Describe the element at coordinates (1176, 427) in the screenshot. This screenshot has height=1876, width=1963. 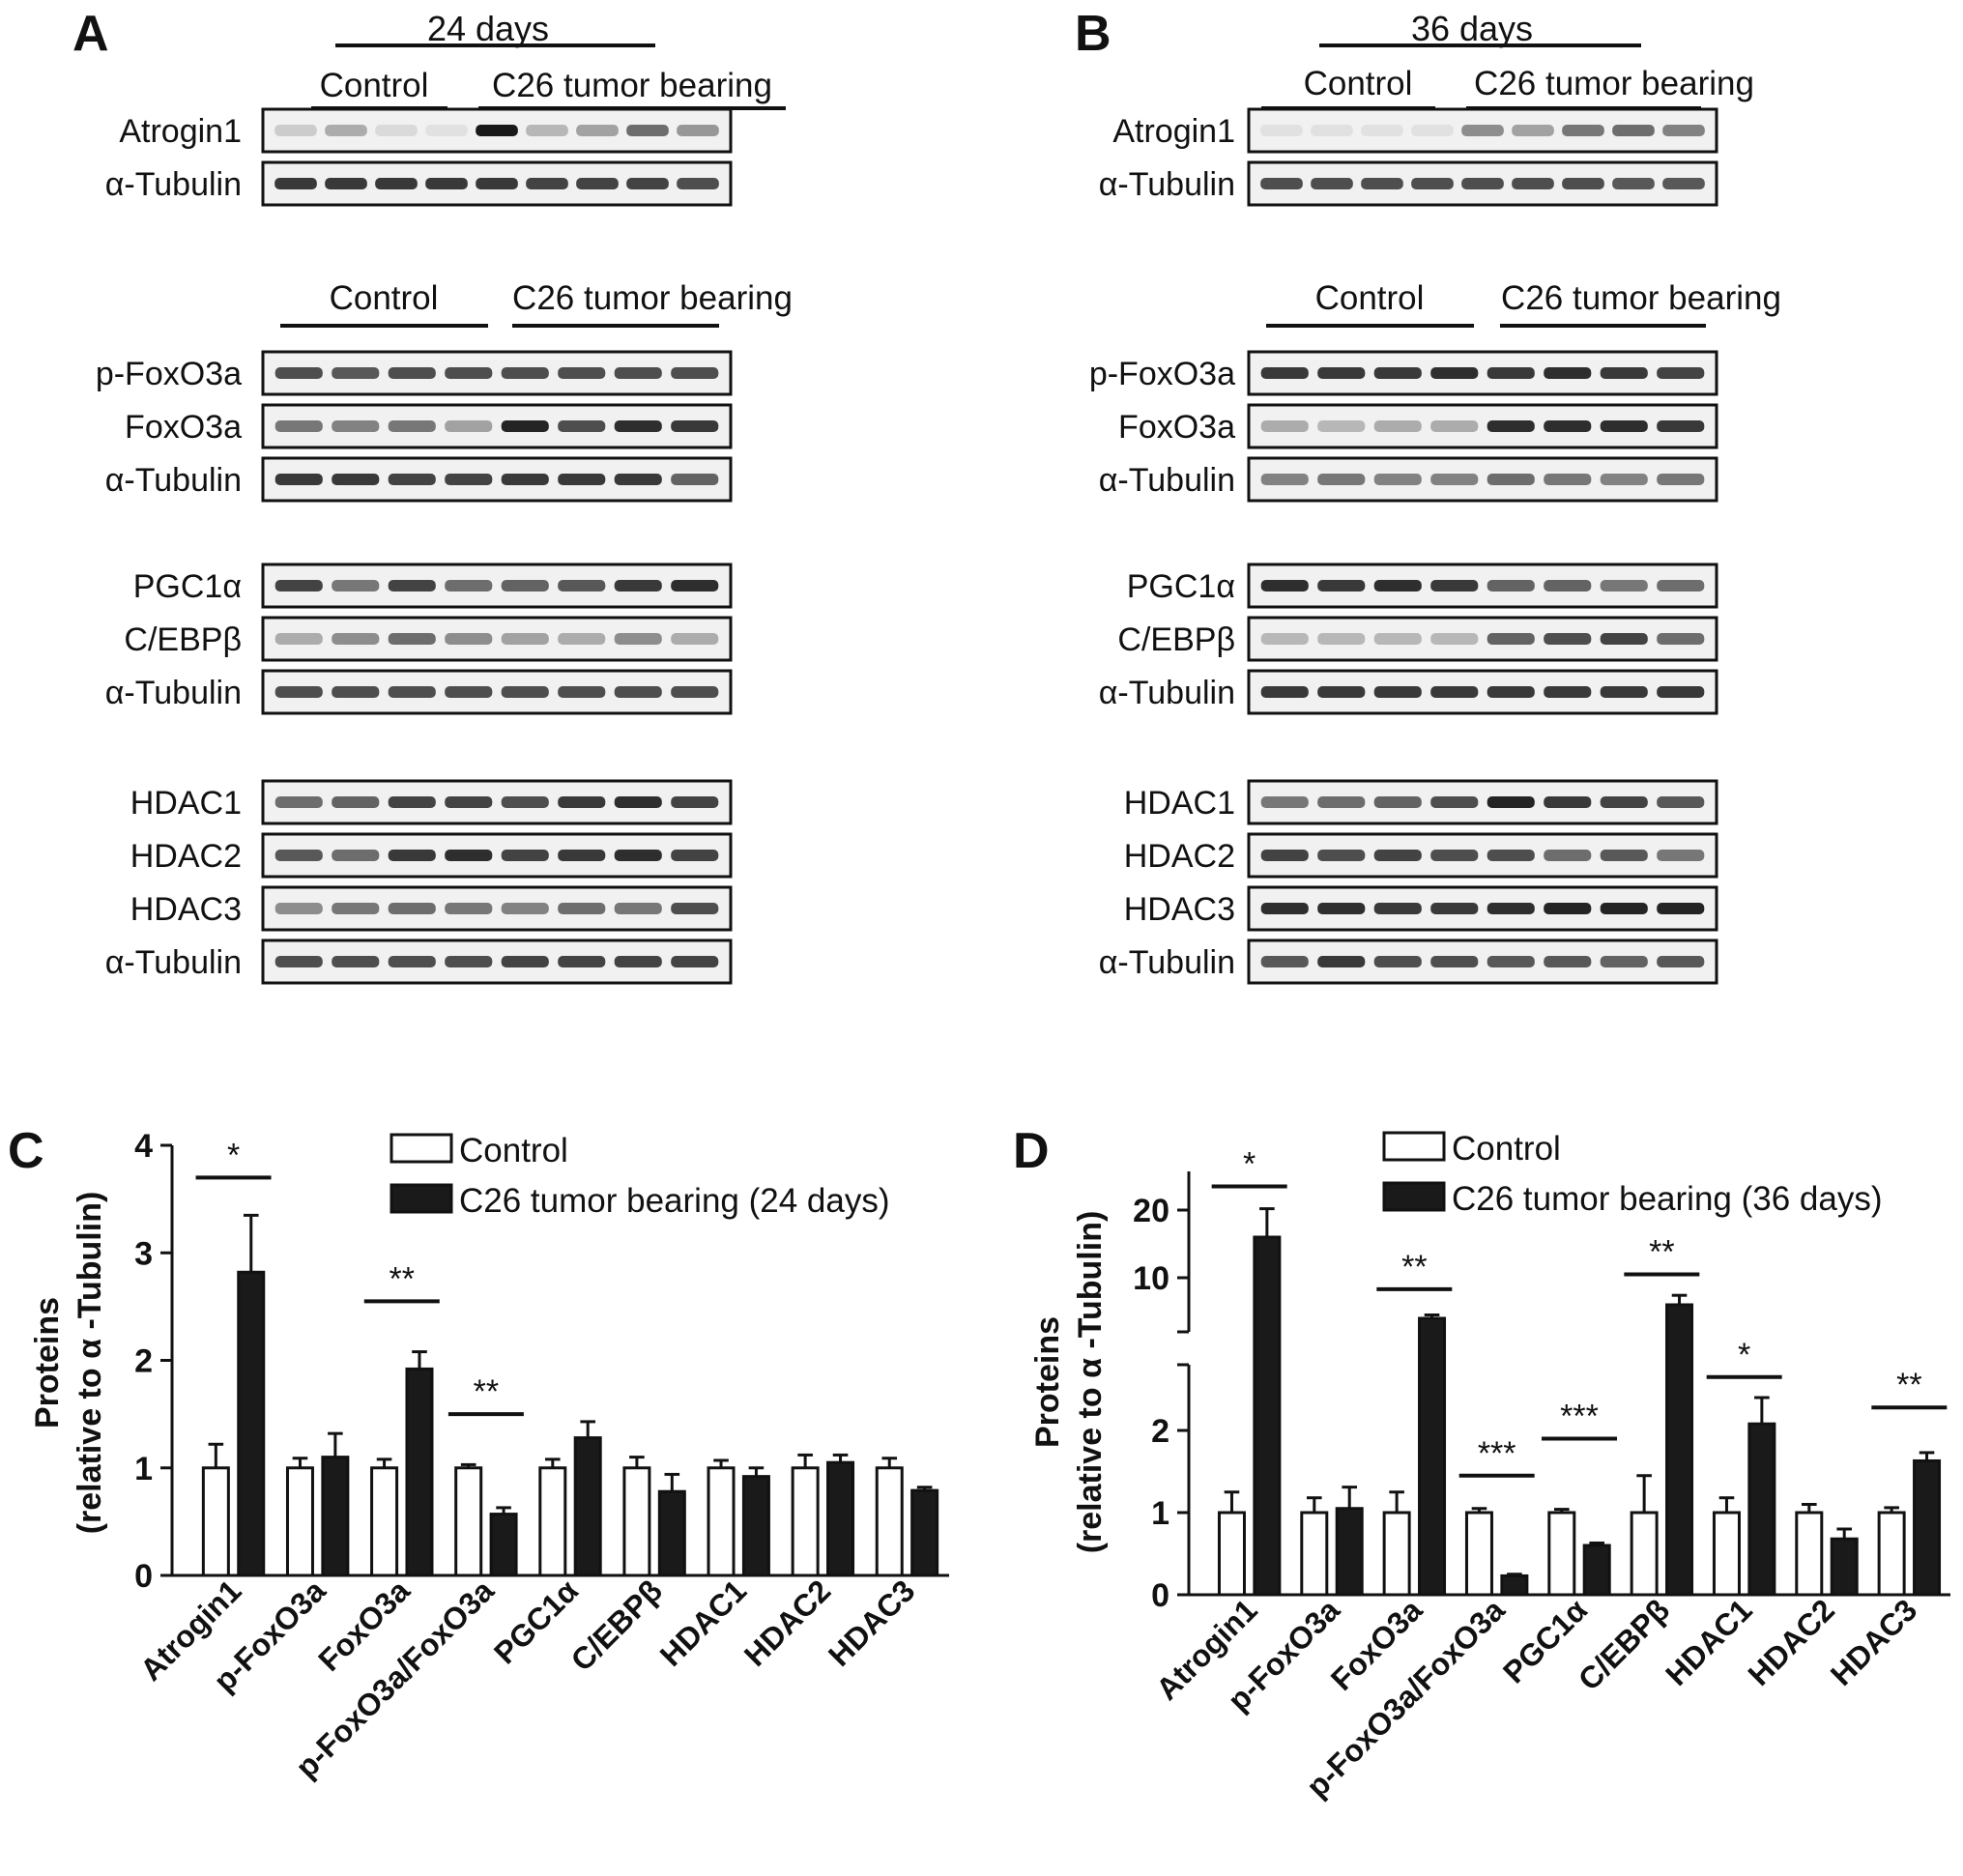
I see `blot-label: FoxO3a` at that location.